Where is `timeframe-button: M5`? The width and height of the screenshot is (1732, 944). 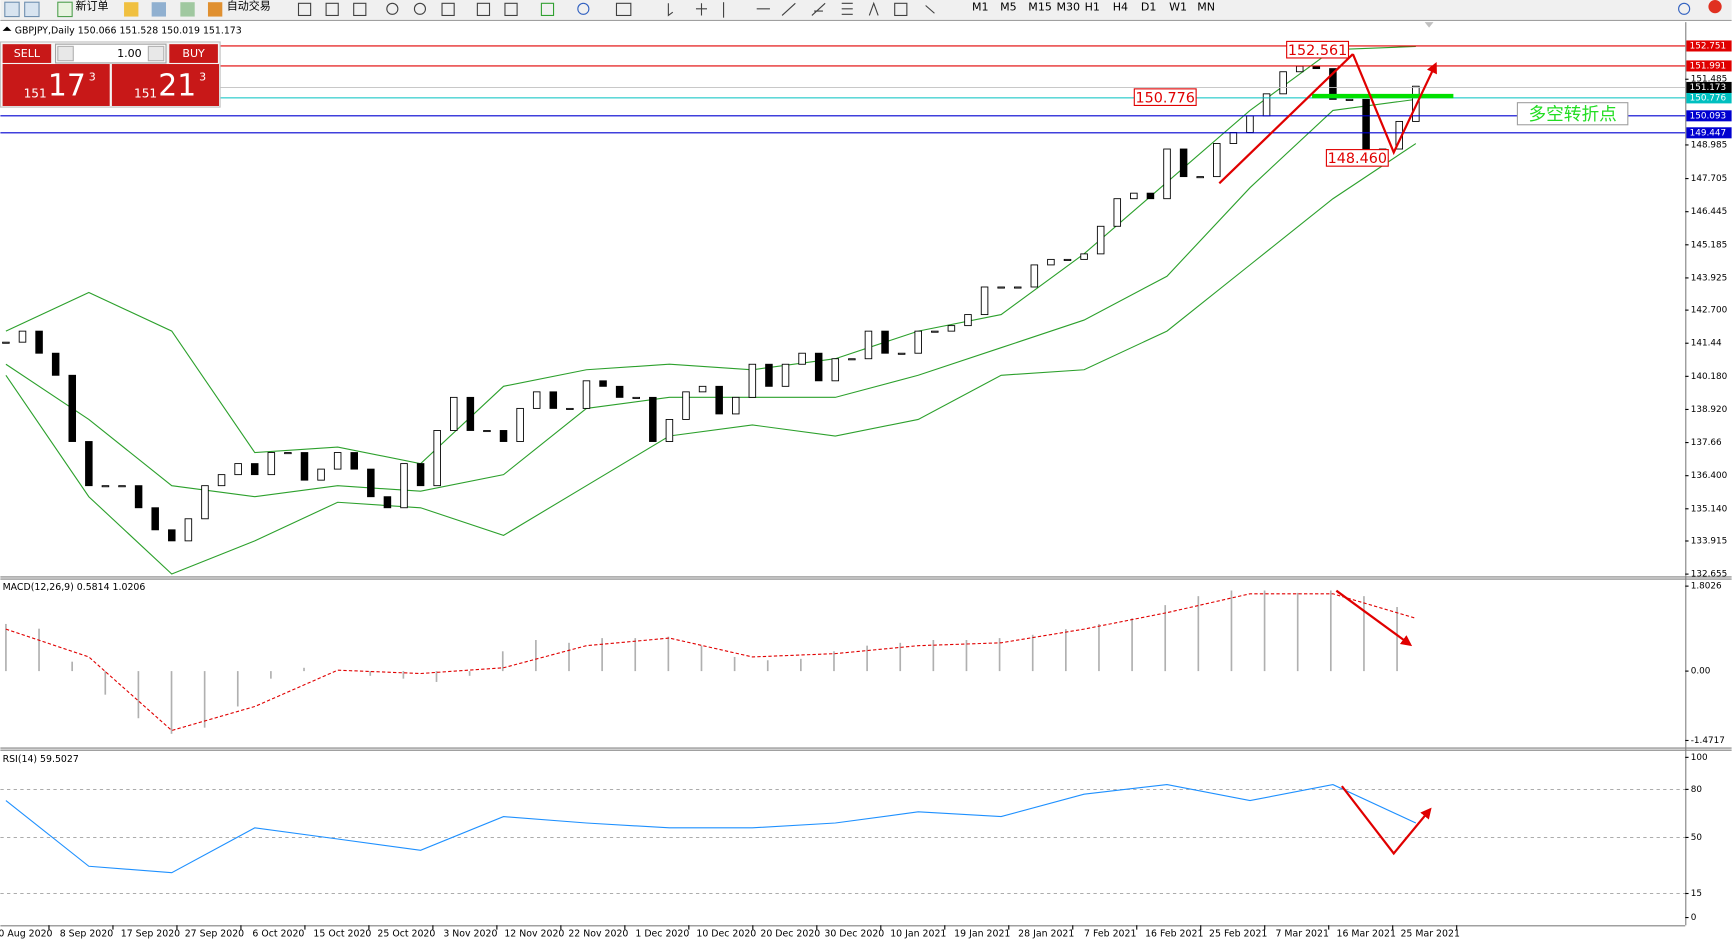 timeframe-button: M5 is located at coordinates (1008, 7).